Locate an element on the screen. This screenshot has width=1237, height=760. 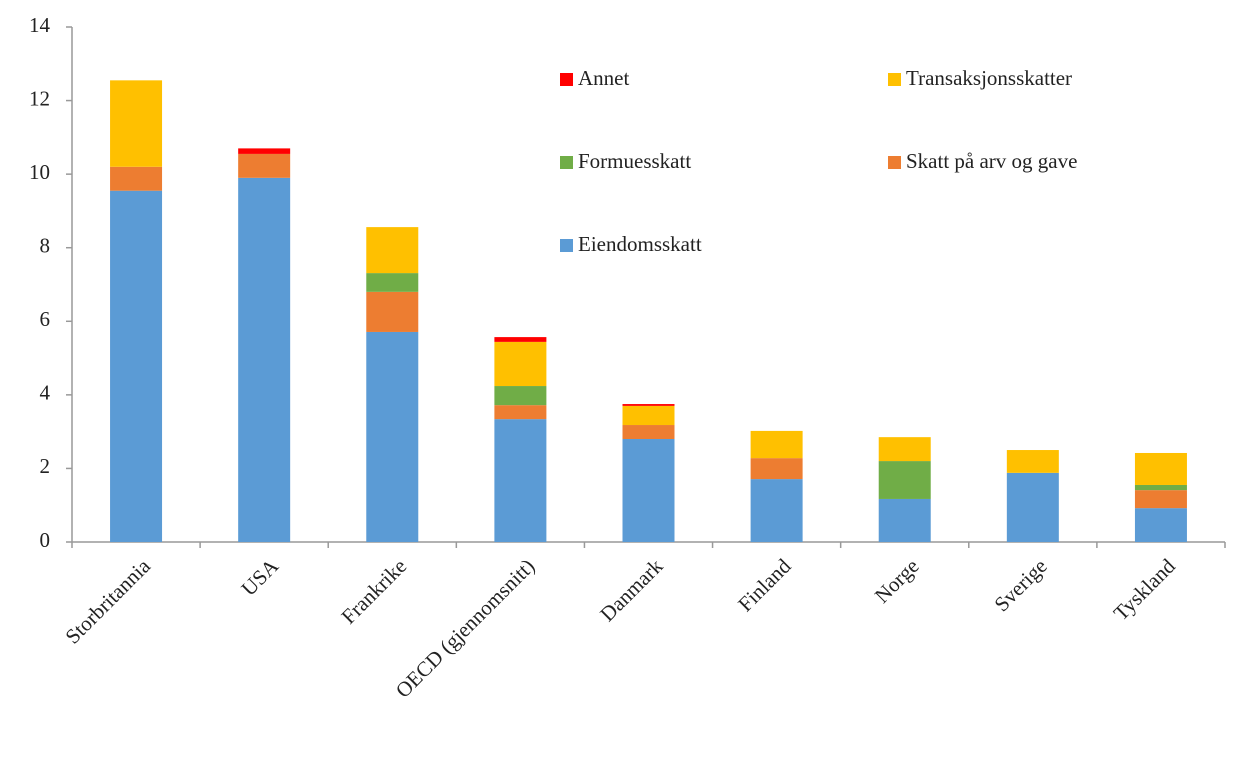
y-tick-label: 6 is located at coordinates (45, 319).